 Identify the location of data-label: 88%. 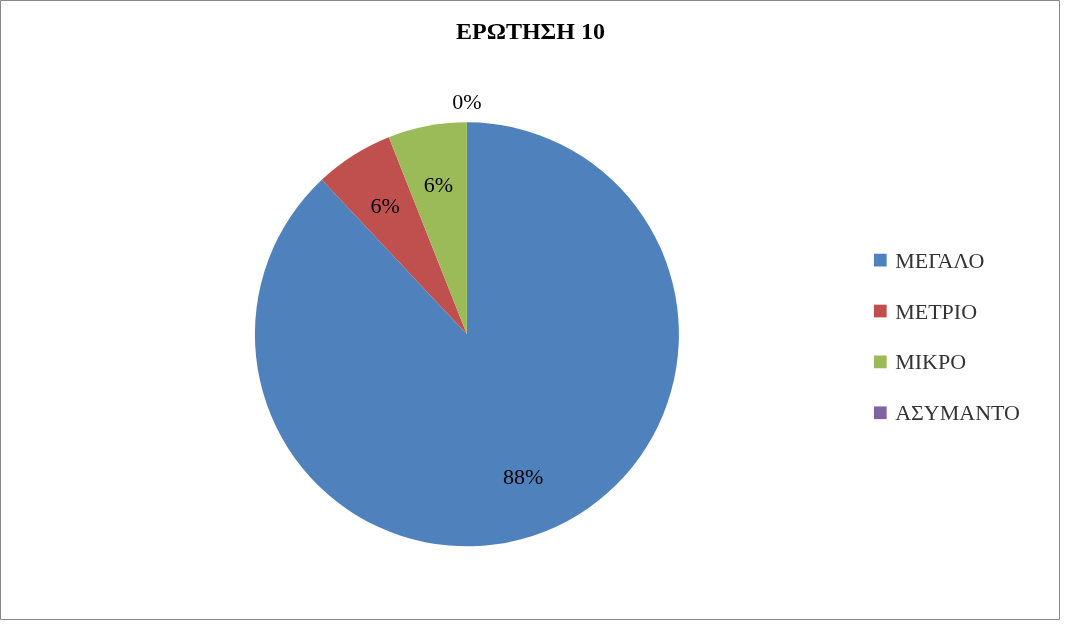
(523, 476).